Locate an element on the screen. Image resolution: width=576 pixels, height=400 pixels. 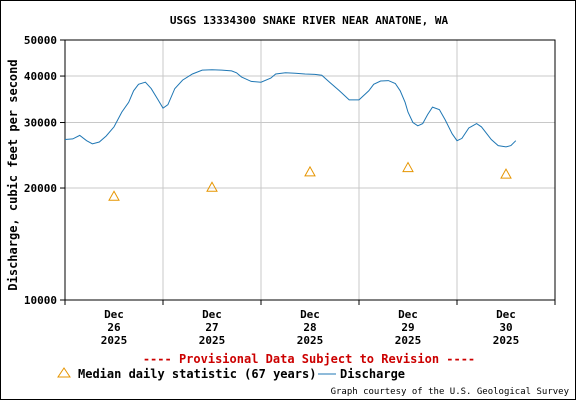
x-tick-label-day-label: 29 is located at coordinates (407, 327).